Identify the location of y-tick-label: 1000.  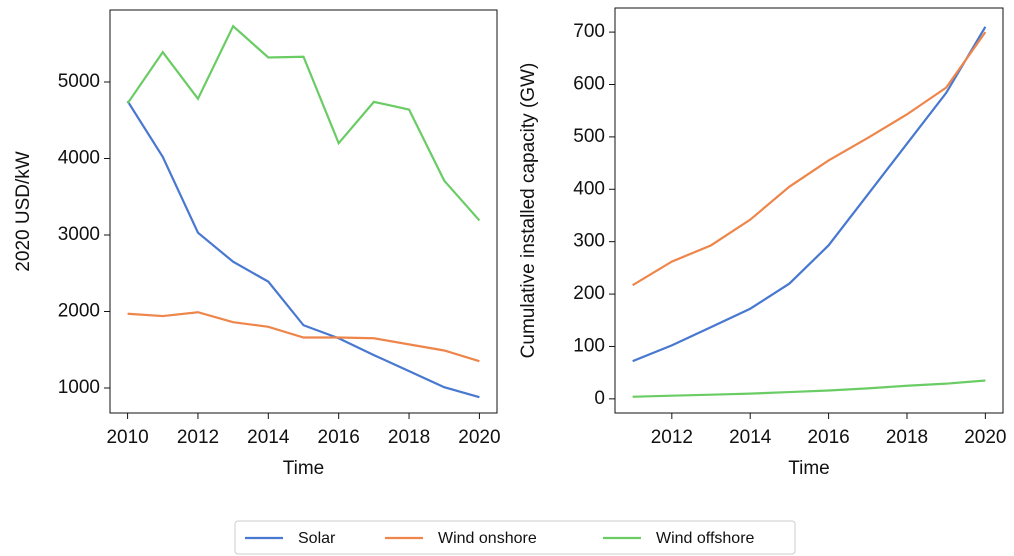
(79, 387).